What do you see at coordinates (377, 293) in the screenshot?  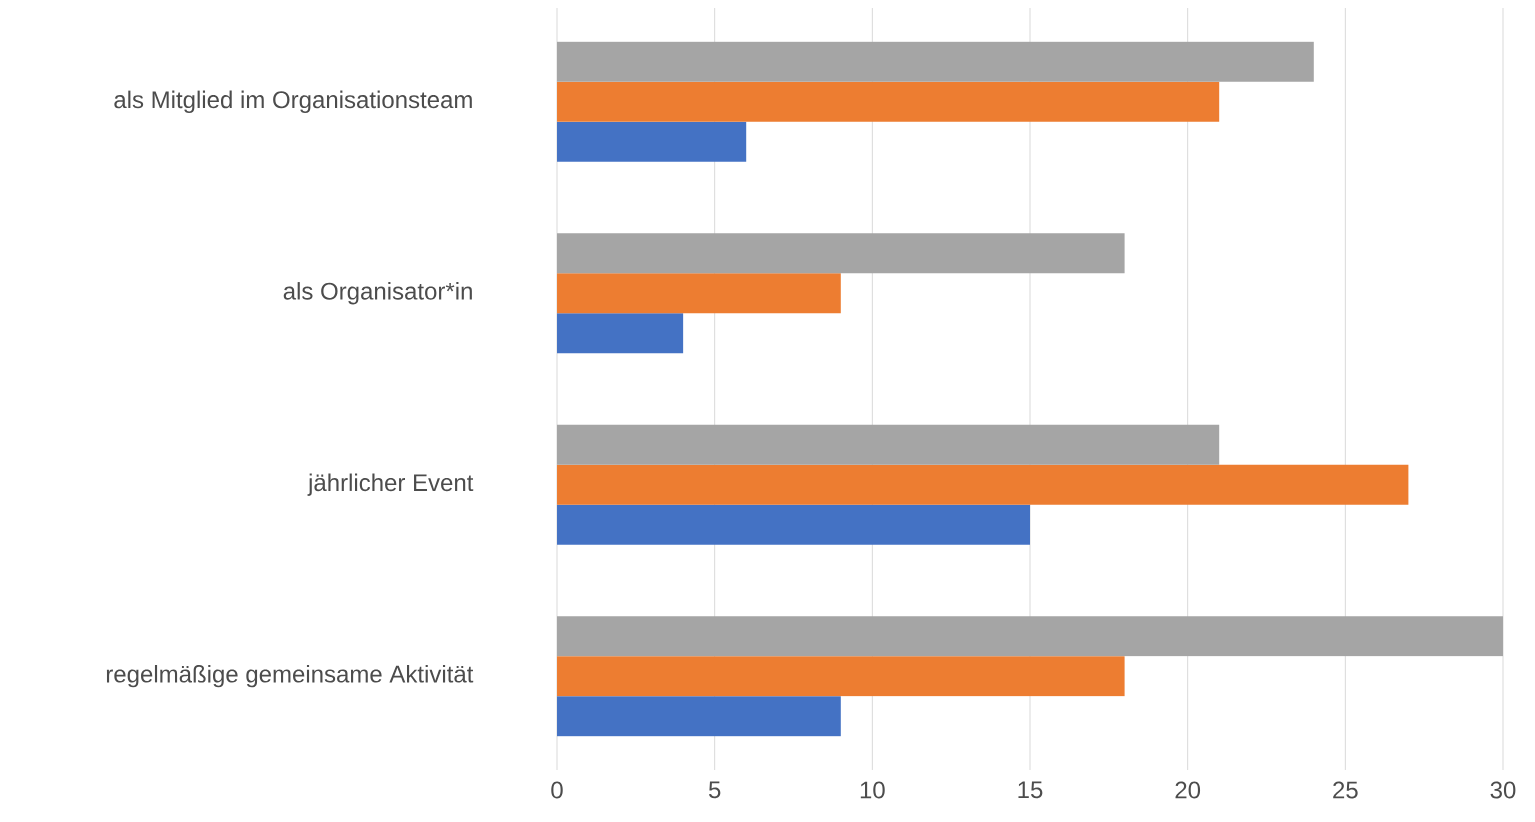 I see `y-tick-label: als Organisator*in` at bounding box center [377, 293].